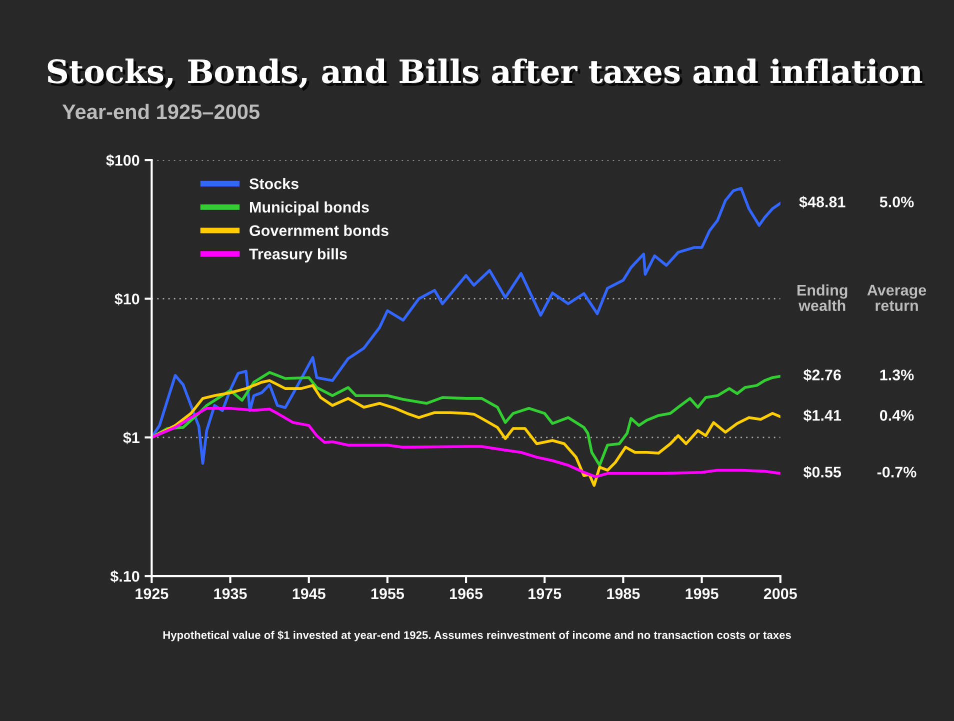  Describe the element at coordinates (822, 202) in the screenshot. I see `data-label: $48.81` at that location.